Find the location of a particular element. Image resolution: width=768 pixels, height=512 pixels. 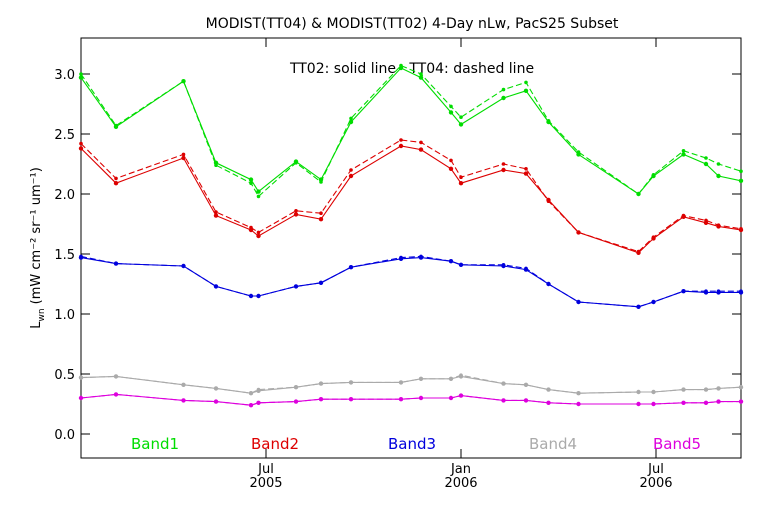

band3-series is located at coordinates (411, 281).